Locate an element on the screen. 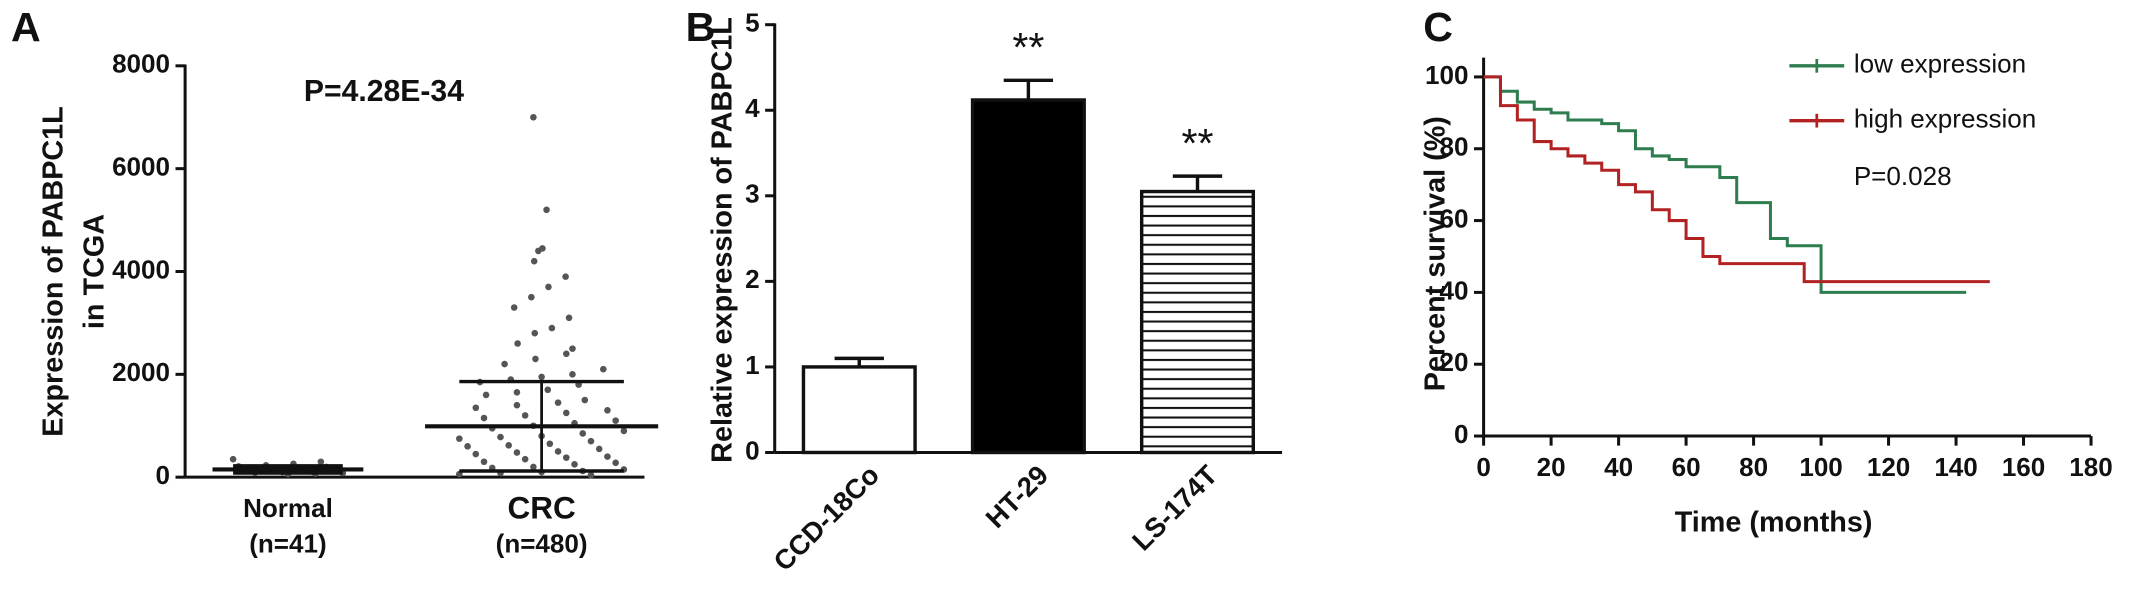  x-tick-sublabel: (n=41) is located at coordinates (287, 544).